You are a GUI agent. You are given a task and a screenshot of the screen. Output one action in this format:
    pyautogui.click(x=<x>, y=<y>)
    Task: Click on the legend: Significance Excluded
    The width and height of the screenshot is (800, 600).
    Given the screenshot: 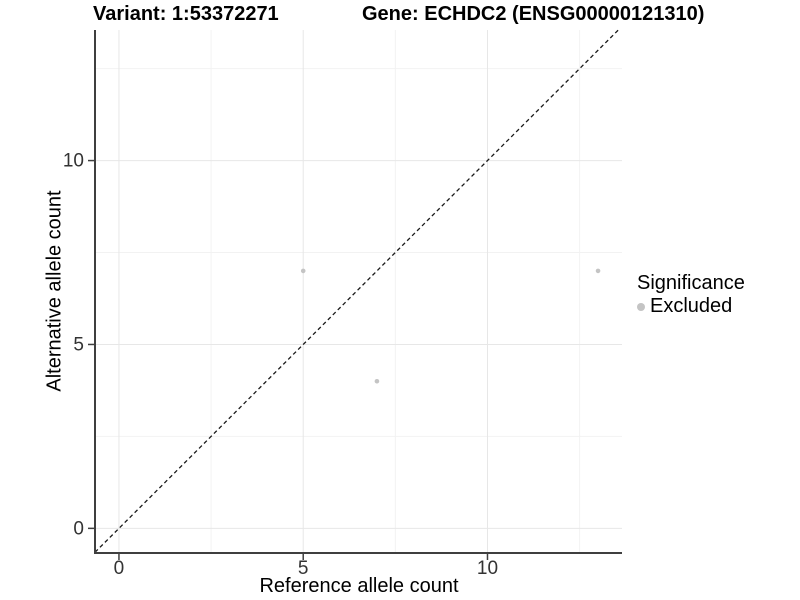 What is the action you would take?
    pyautogui.click(x=691, y=295)
    